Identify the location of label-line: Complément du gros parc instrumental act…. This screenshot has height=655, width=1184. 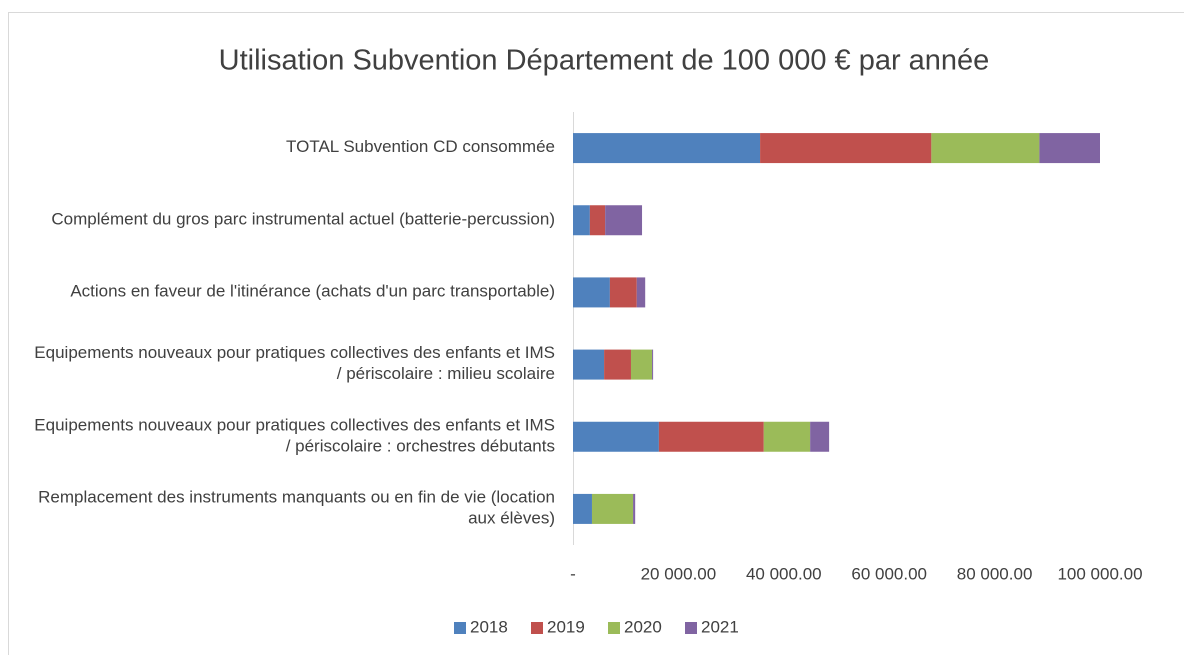
(303, 219).